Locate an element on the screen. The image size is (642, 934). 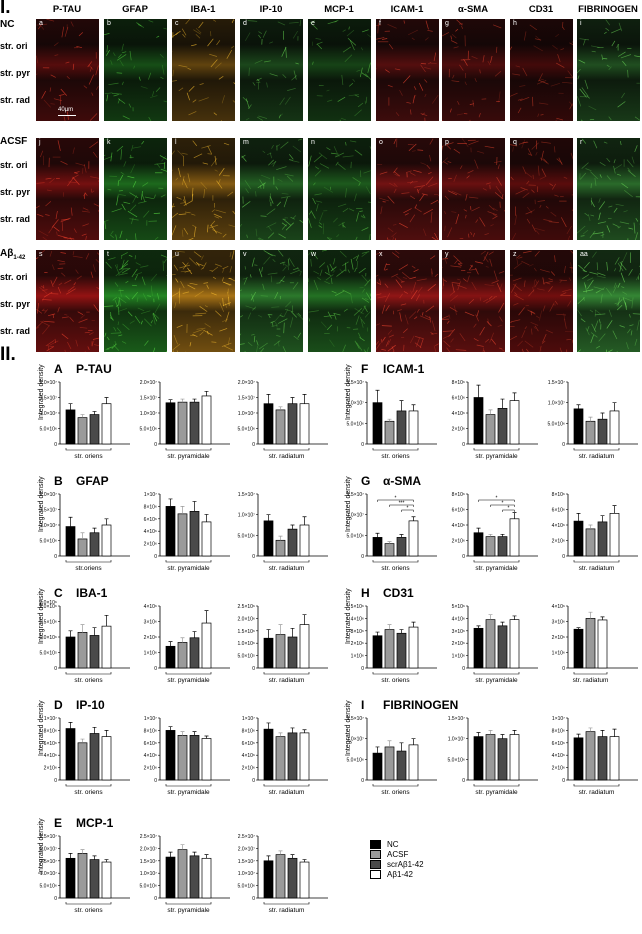
legend-item: ACSF is located at coordinates (389, 854).